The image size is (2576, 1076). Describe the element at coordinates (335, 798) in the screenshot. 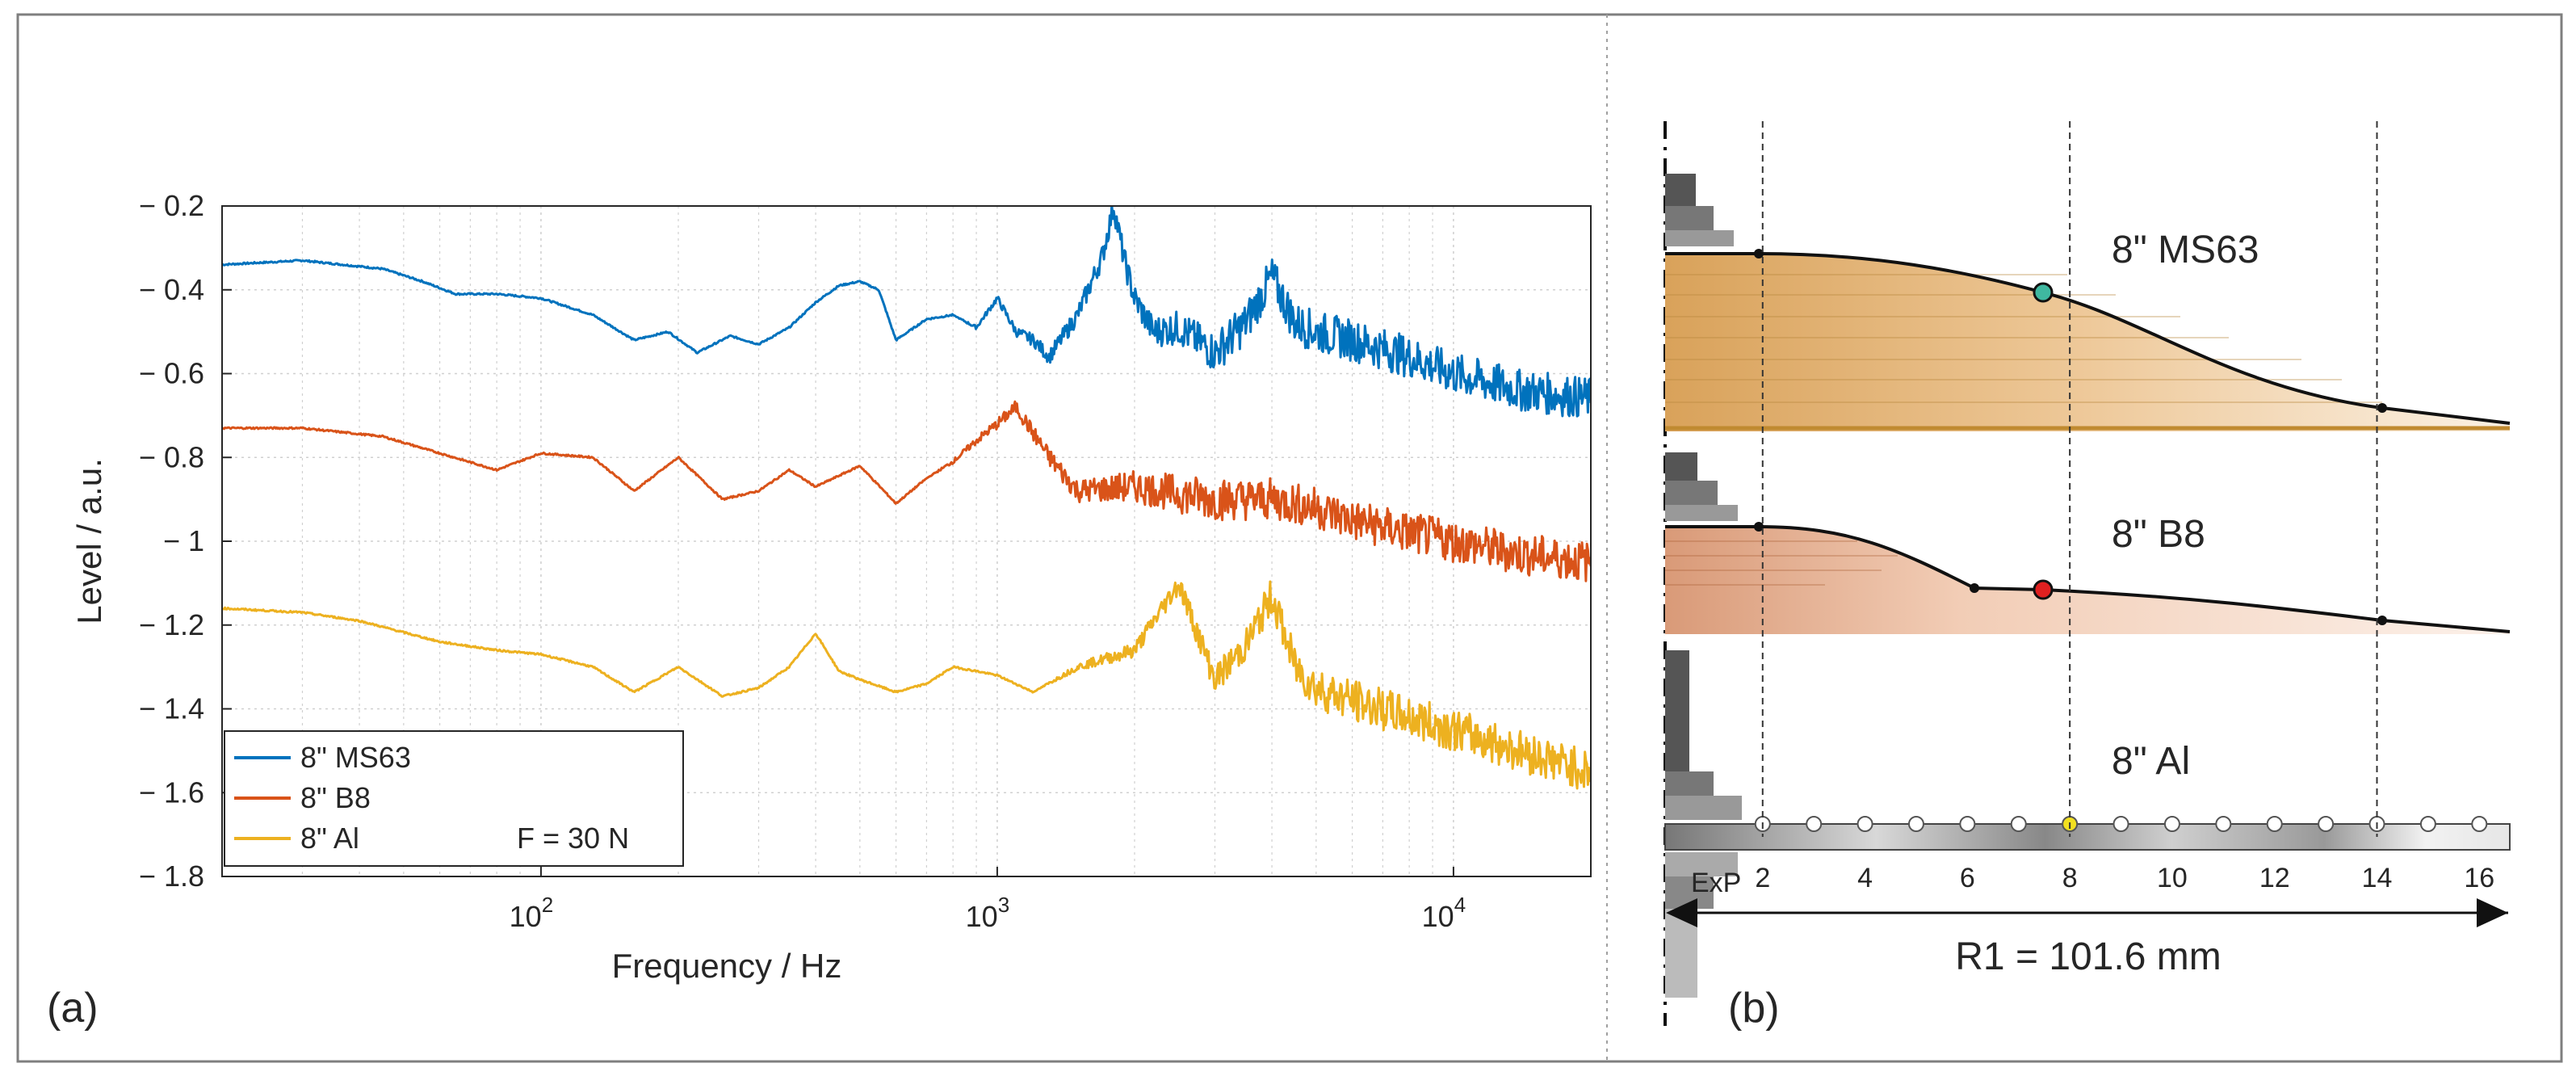

I see `legend-label-b8: 8" B8` at that location.